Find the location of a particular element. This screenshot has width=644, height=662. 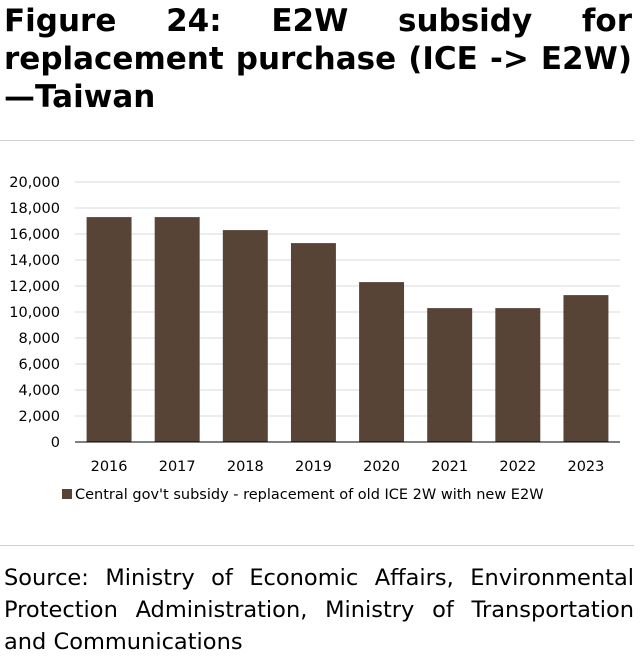

x-tick-label: 2019 is located at coordinates (313, 467).